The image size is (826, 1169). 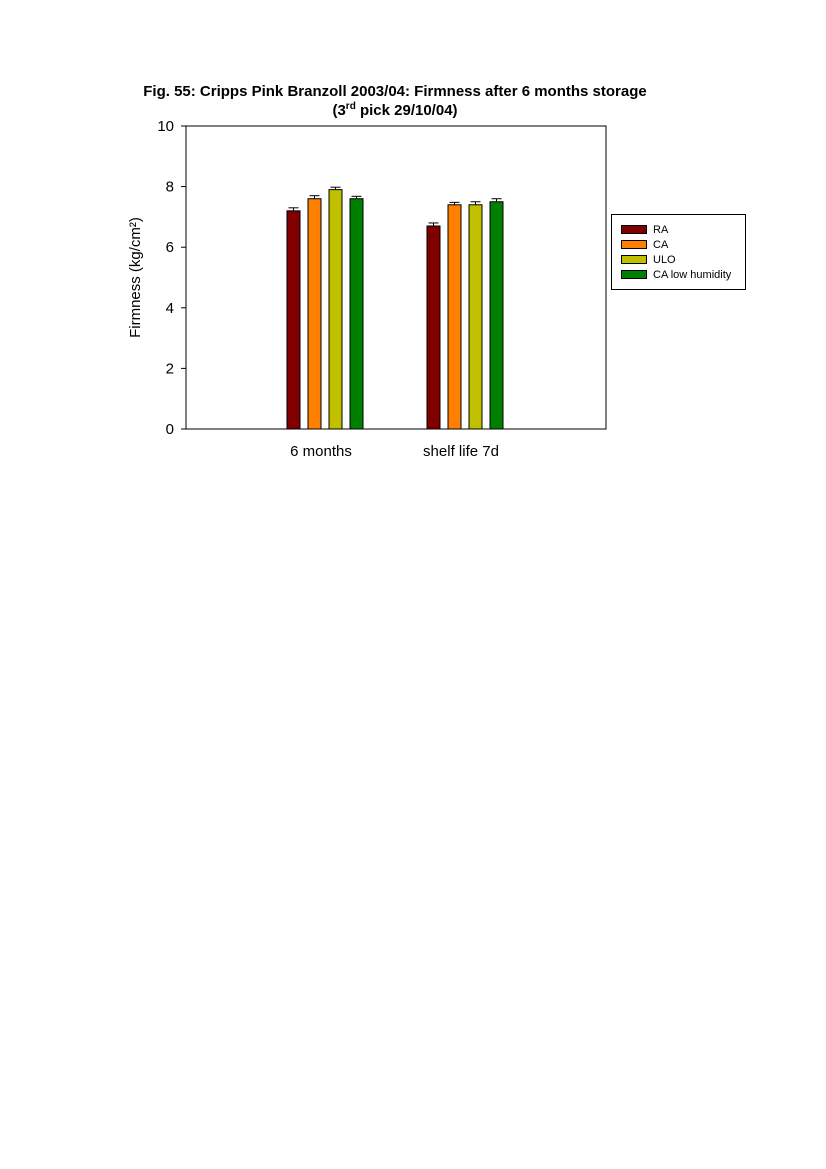 I want to click on legend-swatch-ra, so click(x=634, y=229).